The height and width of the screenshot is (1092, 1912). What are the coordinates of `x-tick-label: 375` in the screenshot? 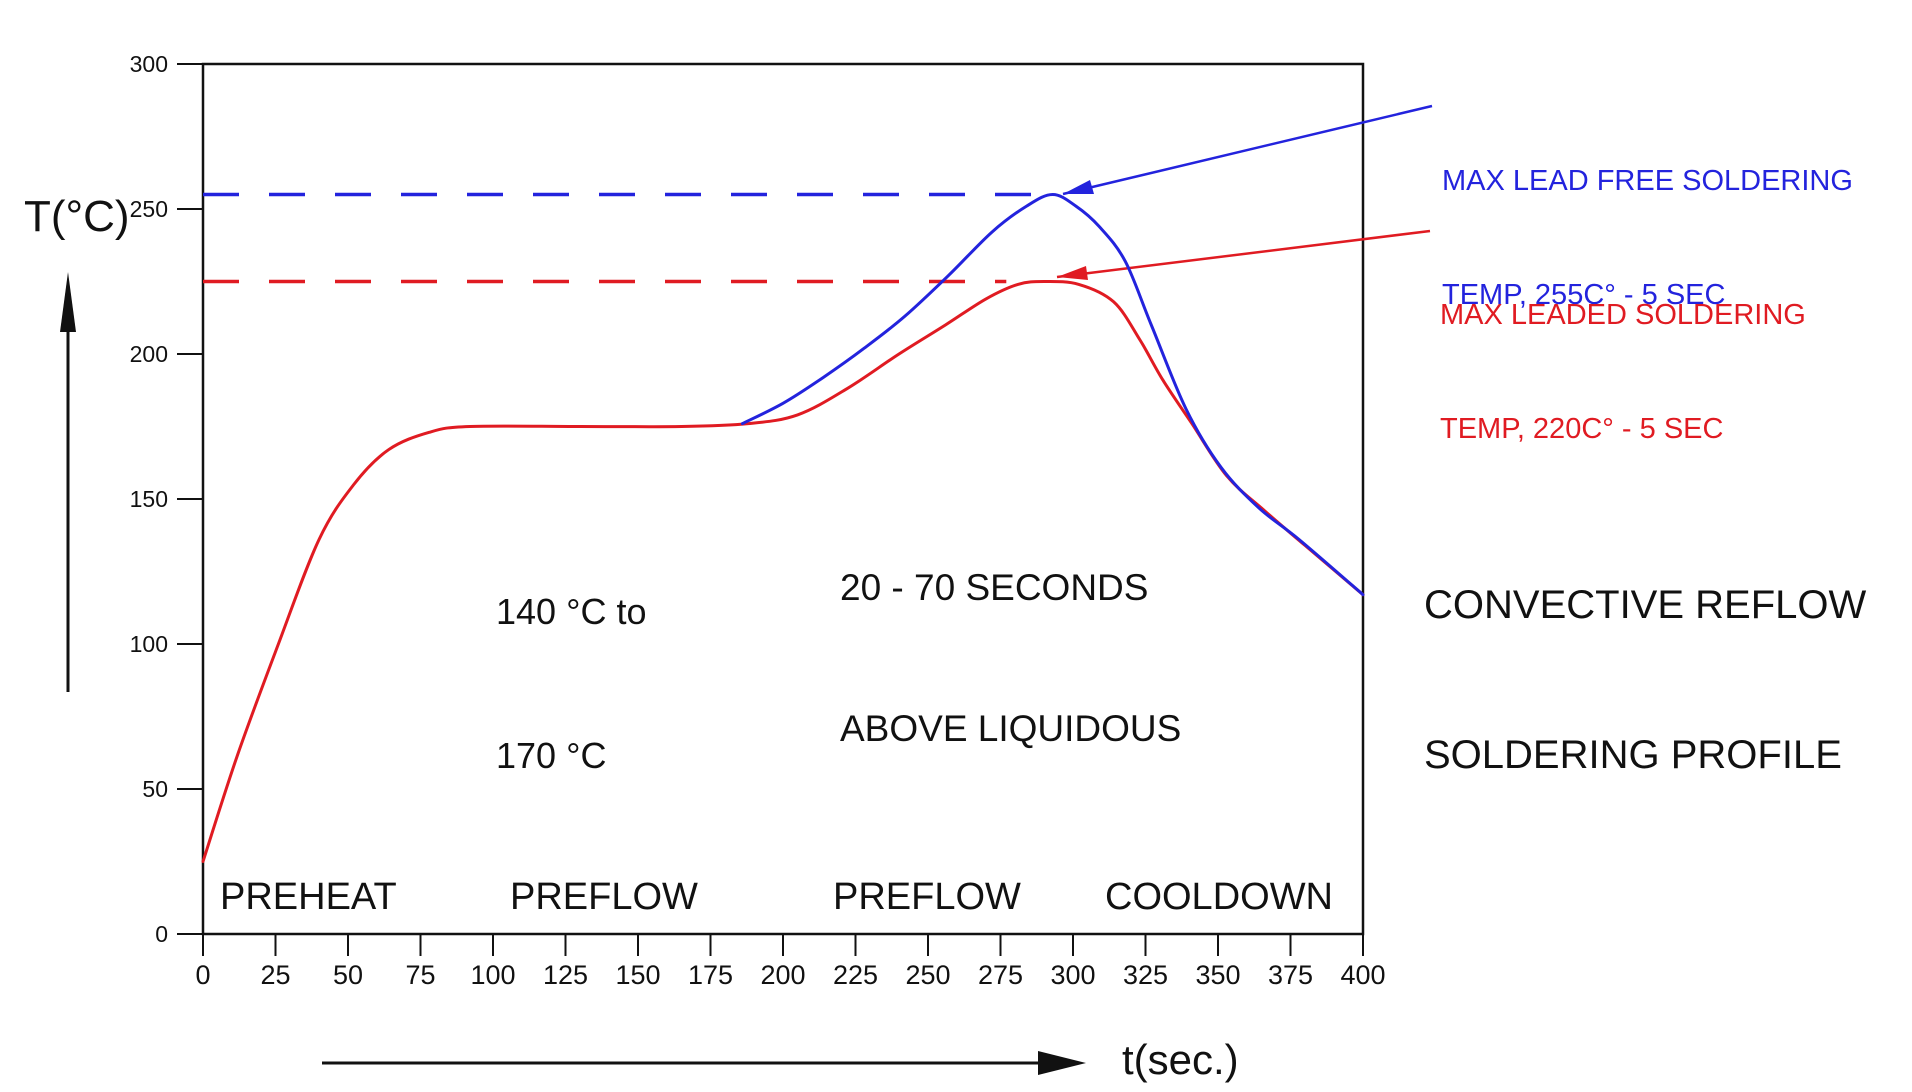 It's located at (1290, 975).